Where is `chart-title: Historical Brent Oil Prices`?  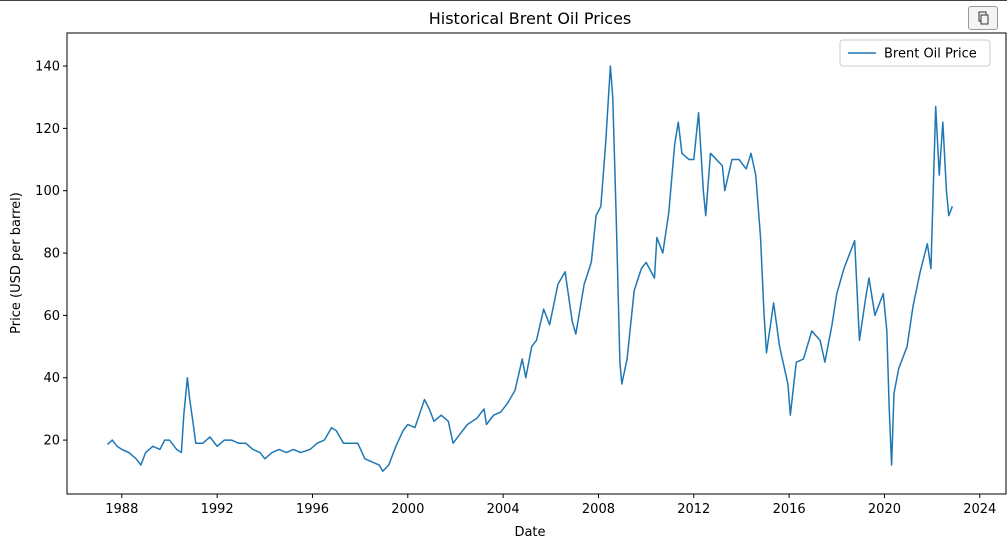 chart-title: Historical Brent Oil Prices is located at coordinates (530, 18).